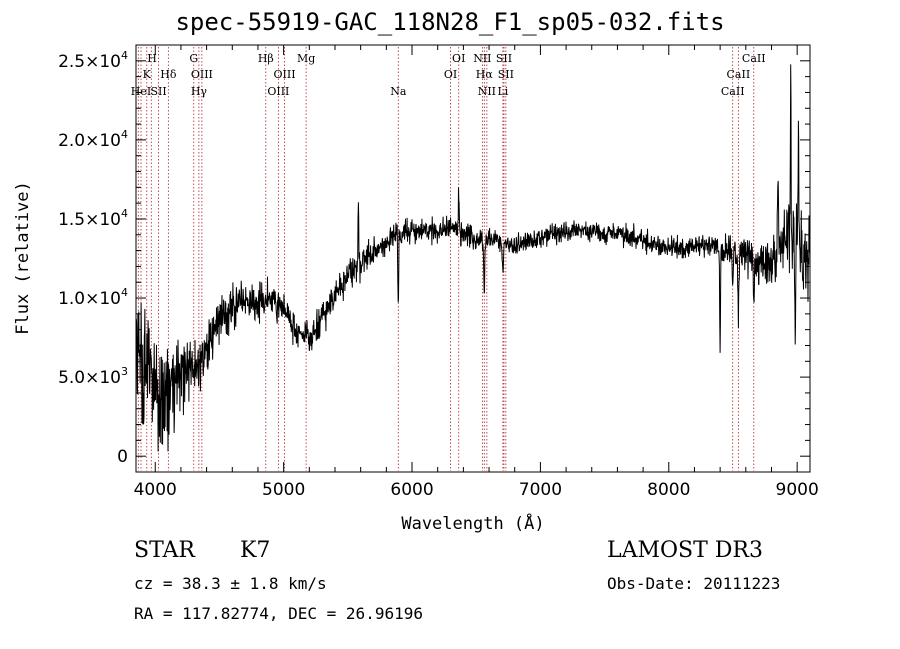  Describe the element at coordinates (694, 583) in the screenshot. I see `observation-date: Obs-Date: 20111223` at that location.